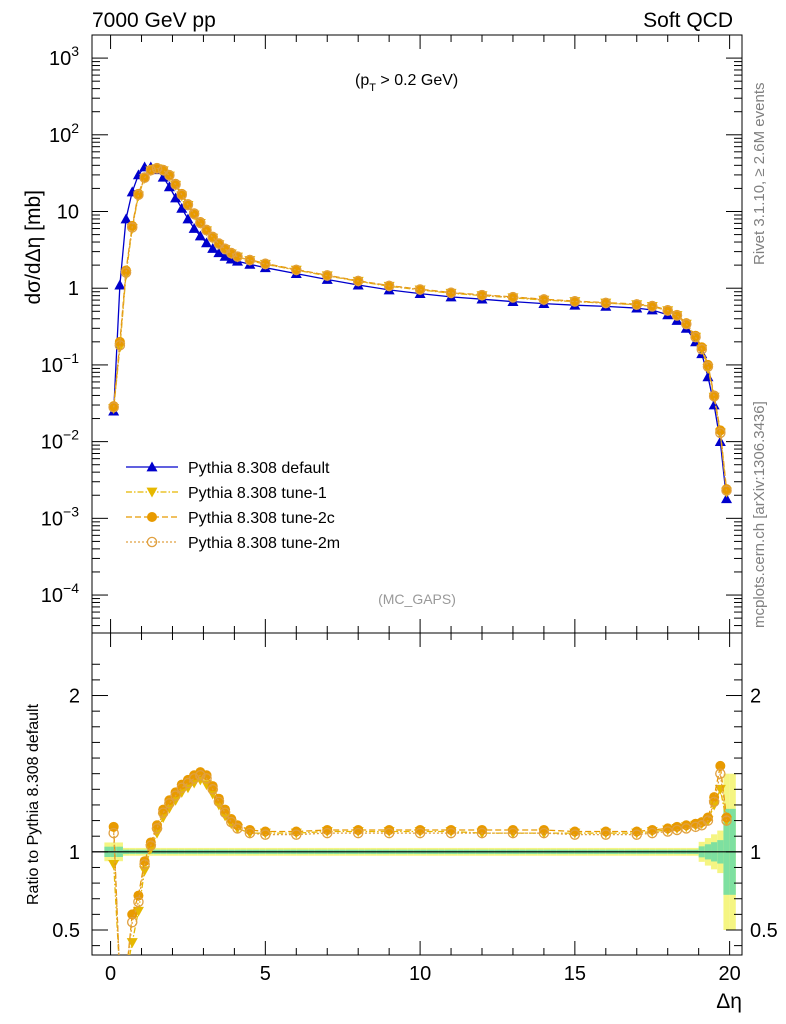 This screenshot has width=786, height=1024. Describe the element at coordinates (759, 514) in the screenshot. I see `side-label-mcplots: mcplots.cern.ch [arXiv:1306.3436]` at that location.